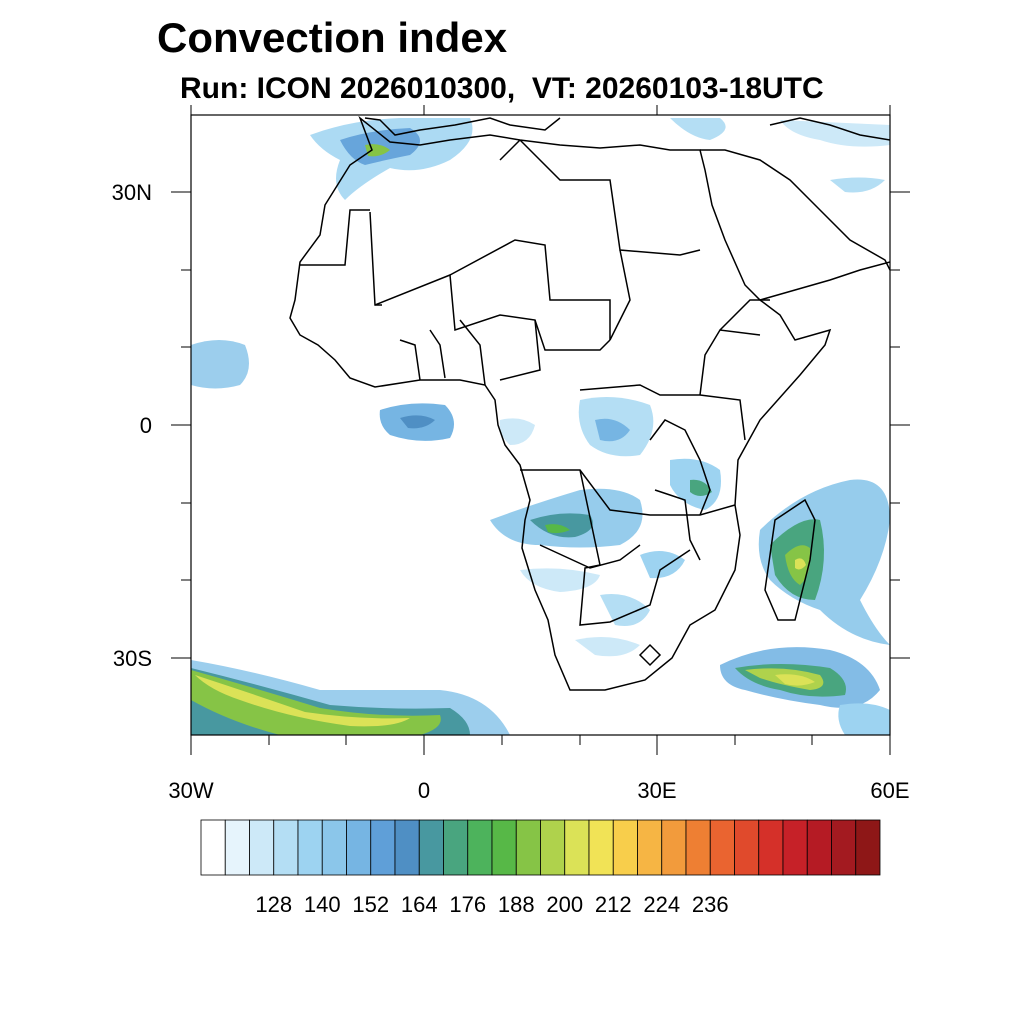  I want to click on chart-title: Convection index, so click(332, 37).